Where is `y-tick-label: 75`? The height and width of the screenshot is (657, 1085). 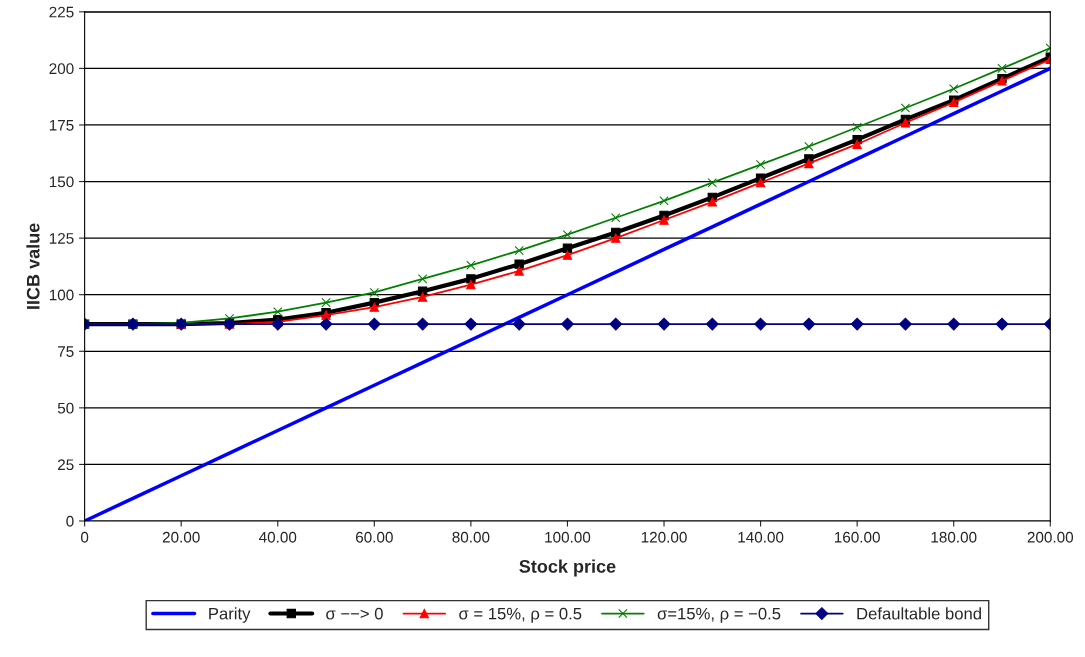 y-tick-label: 75 is located at coordinates (66, 351).